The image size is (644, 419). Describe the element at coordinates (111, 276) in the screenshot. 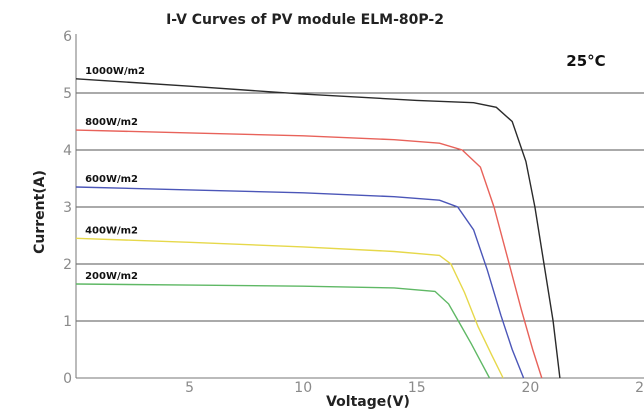

I see `series-label: 200W/m2` at that location.